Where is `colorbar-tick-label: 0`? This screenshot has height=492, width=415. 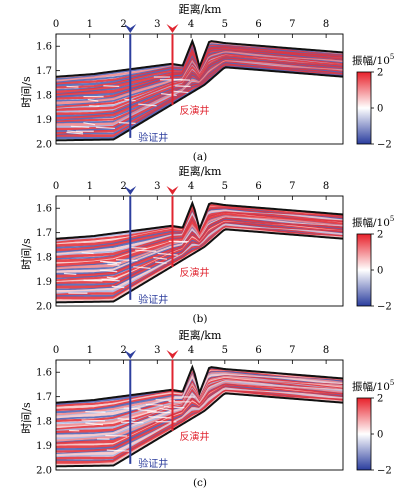
colorbar-tick-label: 0 is located at coordinates (380, 109).